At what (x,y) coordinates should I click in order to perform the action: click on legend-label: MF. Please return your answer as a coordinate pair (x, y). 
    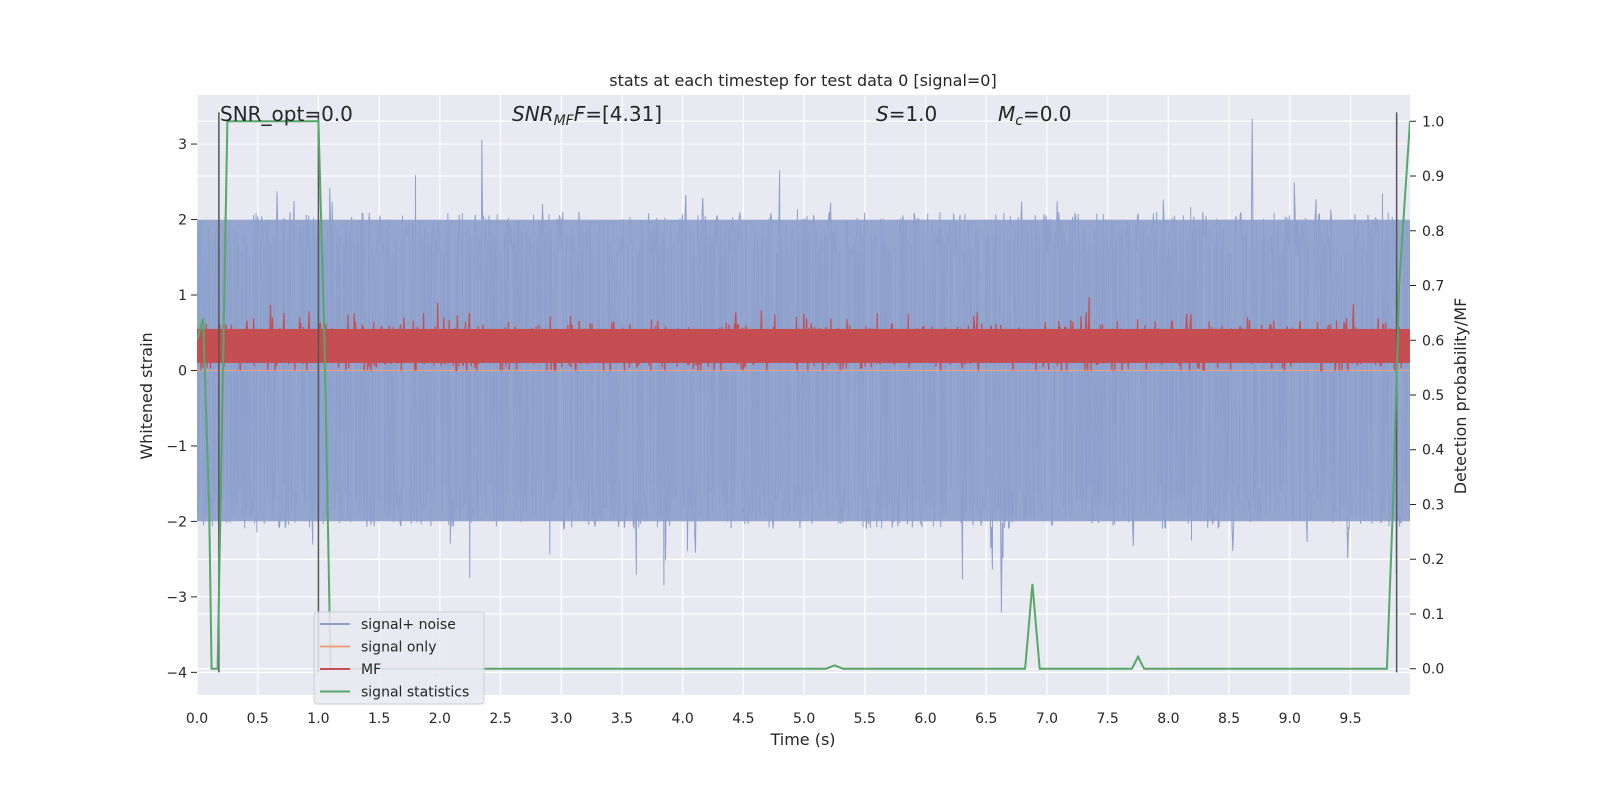
    Looking at the image, I should click on (371, 670).